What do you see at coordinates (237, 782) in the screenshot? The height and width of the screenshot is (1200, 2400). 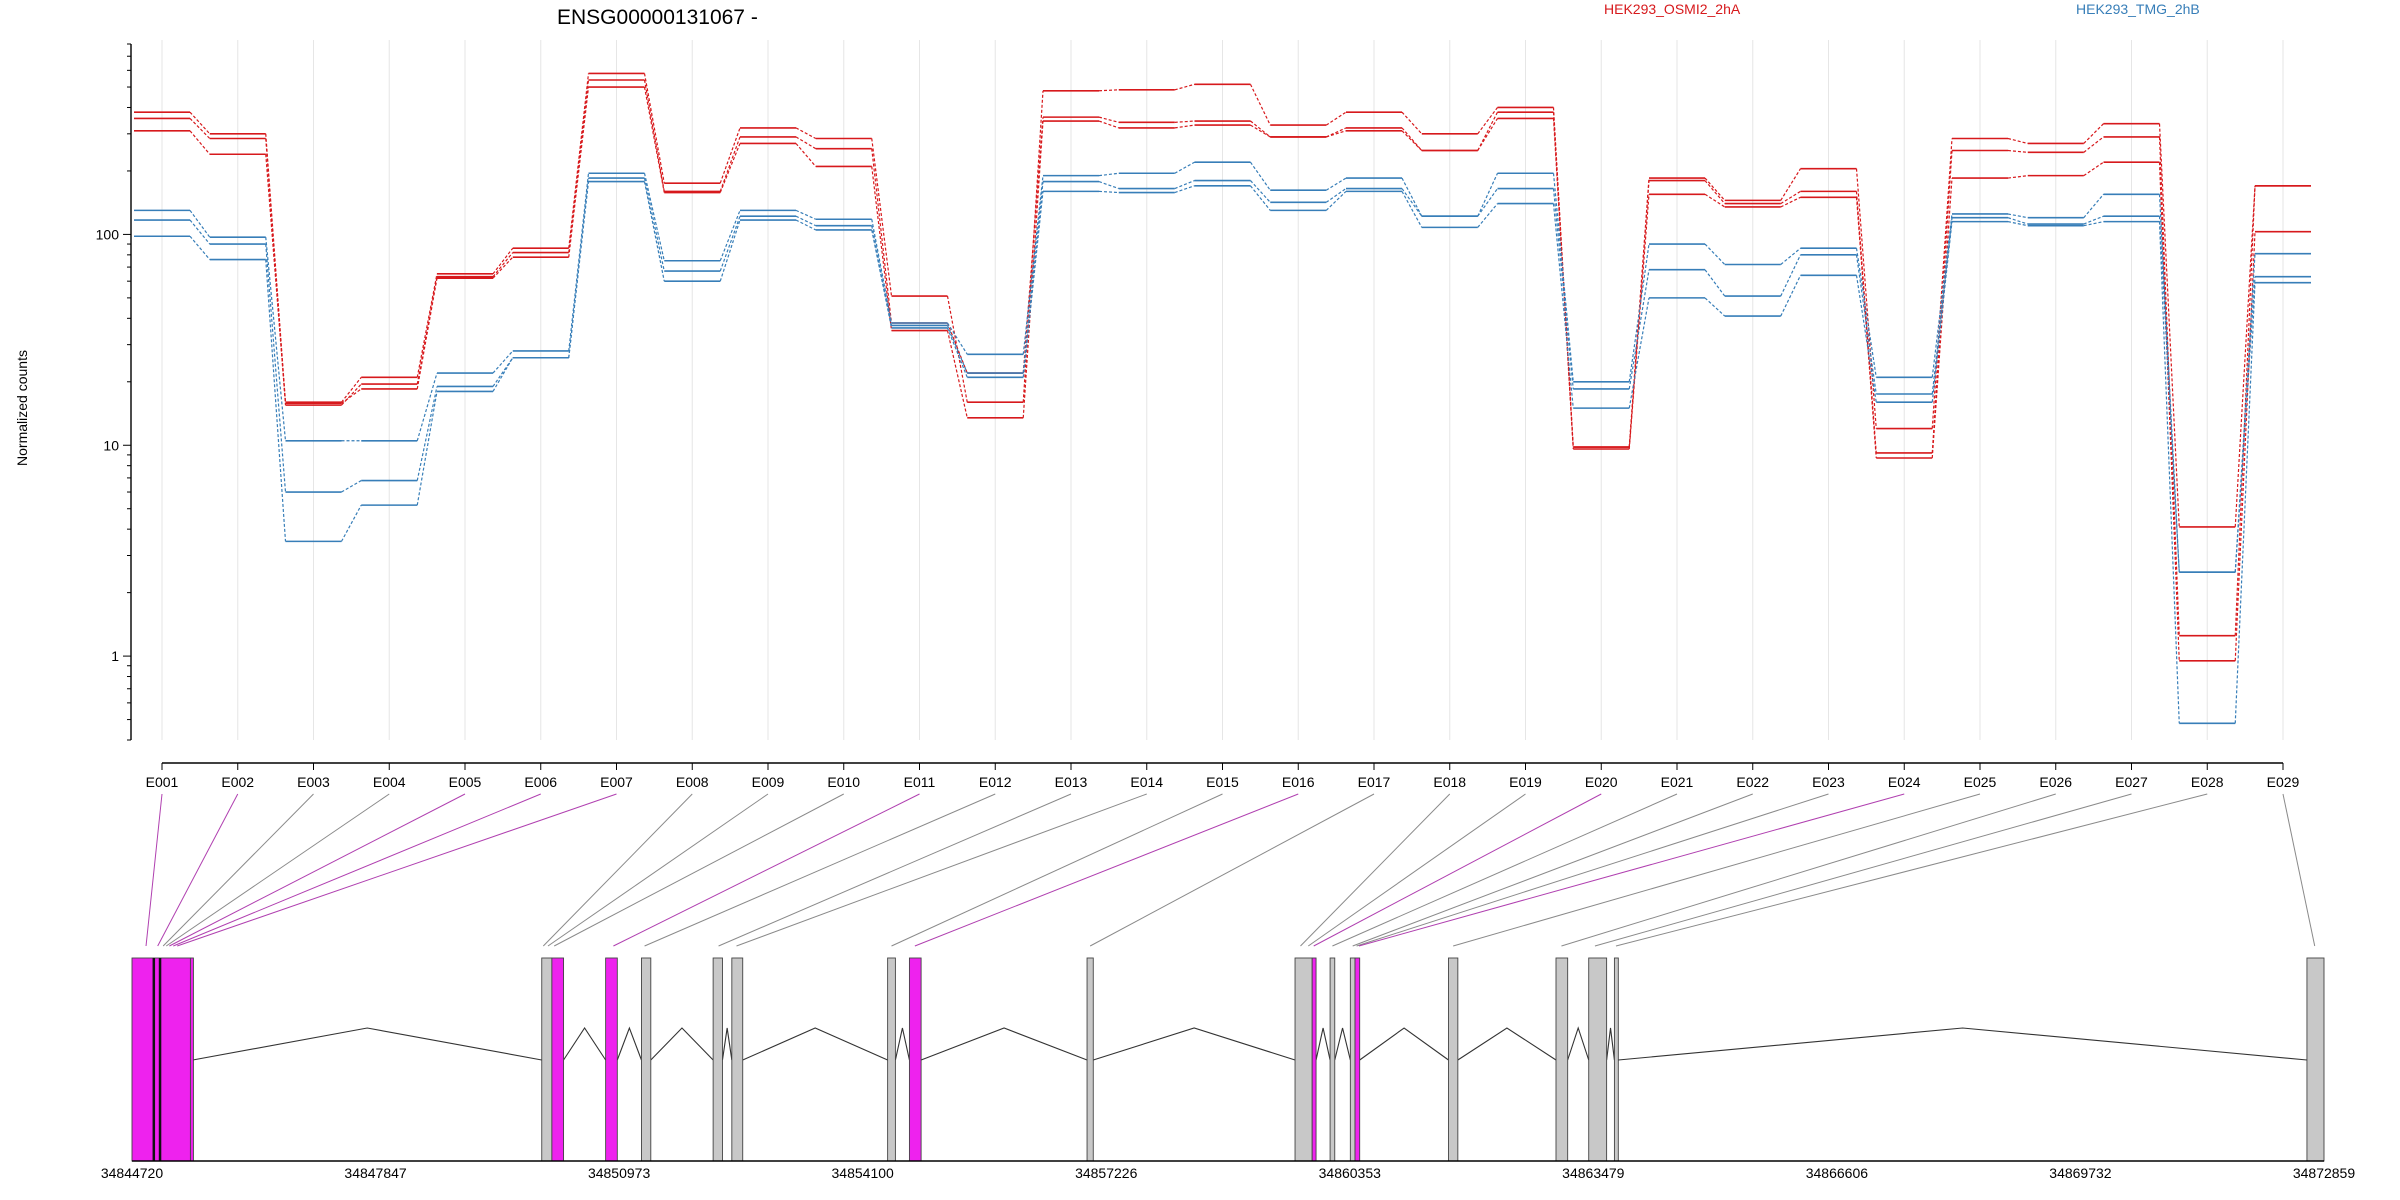 I see `x-tick-label-E002: E002` at bounding box center [237, 782].